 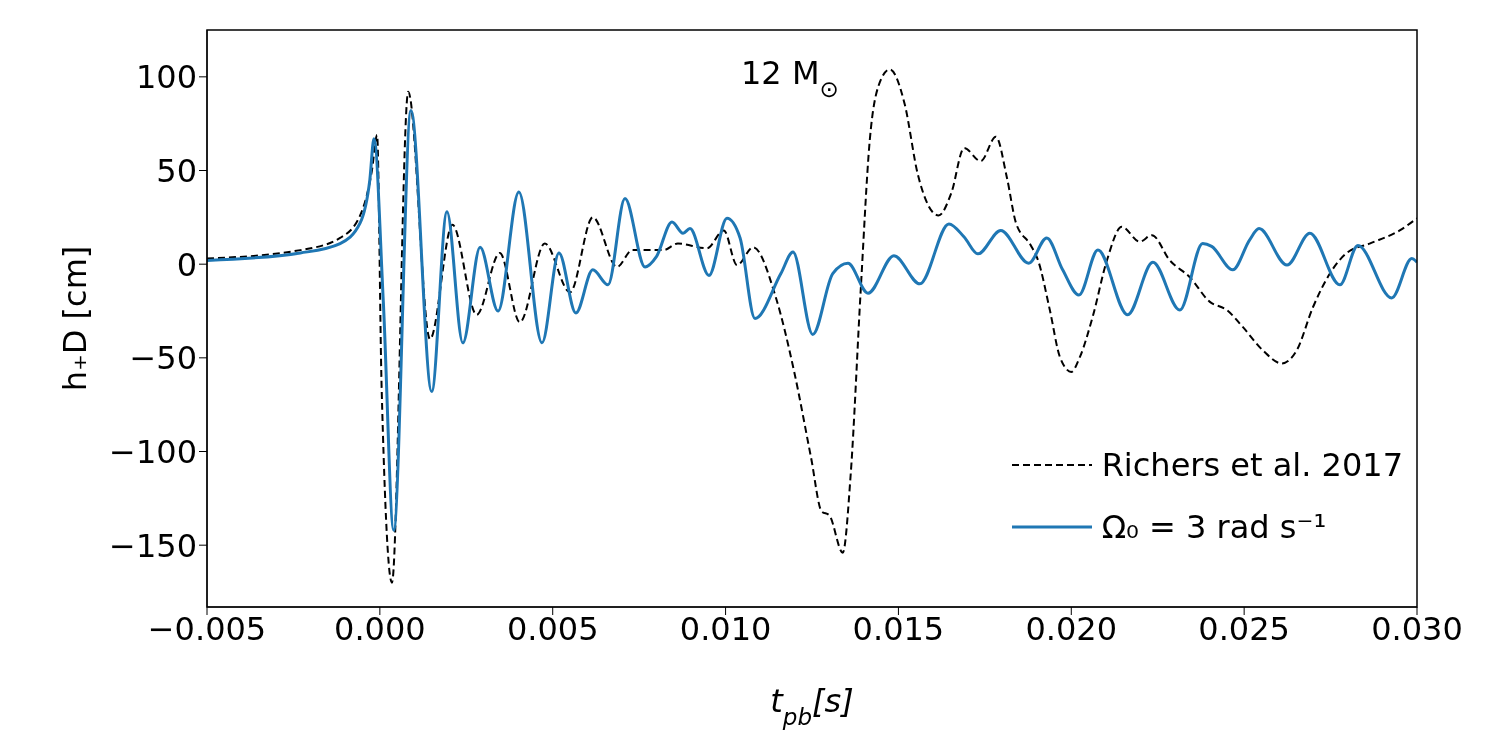 What do you see at coordinates (153, 545) in the screenshot?
I see `y-tick-label: −150` at bounding box center [153, 545].